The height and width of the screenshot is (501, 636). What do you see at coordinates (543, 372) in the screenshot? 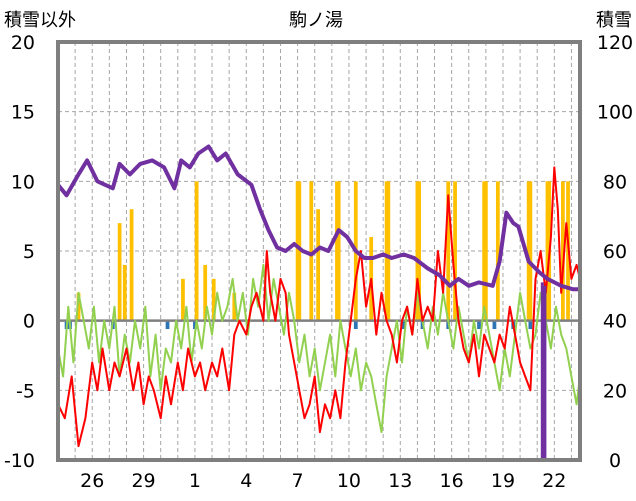
I see `series-snow-depth-drop` at bounding box center [543, 372].